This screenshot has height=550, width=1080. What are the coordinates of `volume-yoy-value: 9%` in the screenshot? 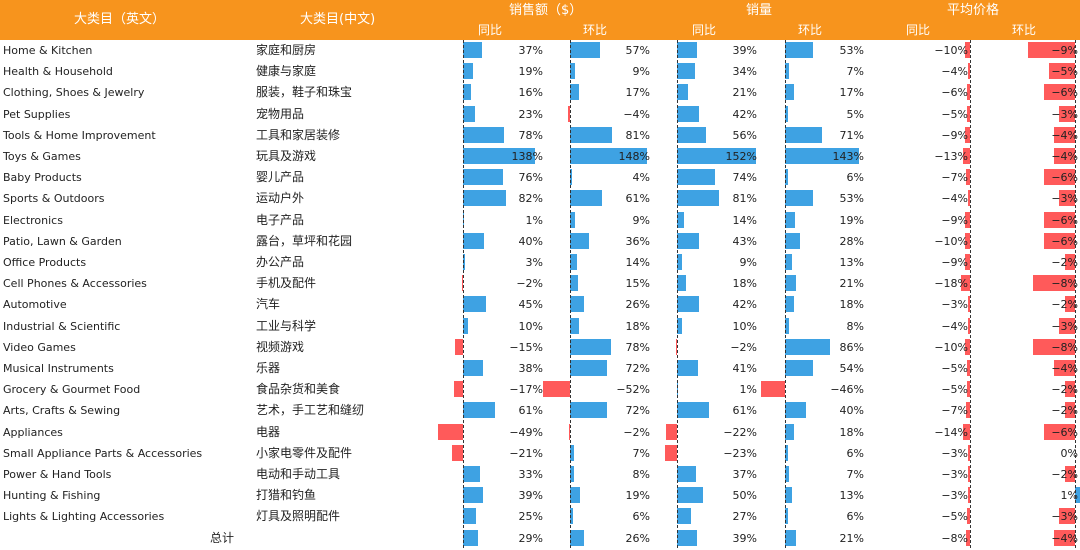 It's located at (748, 262).